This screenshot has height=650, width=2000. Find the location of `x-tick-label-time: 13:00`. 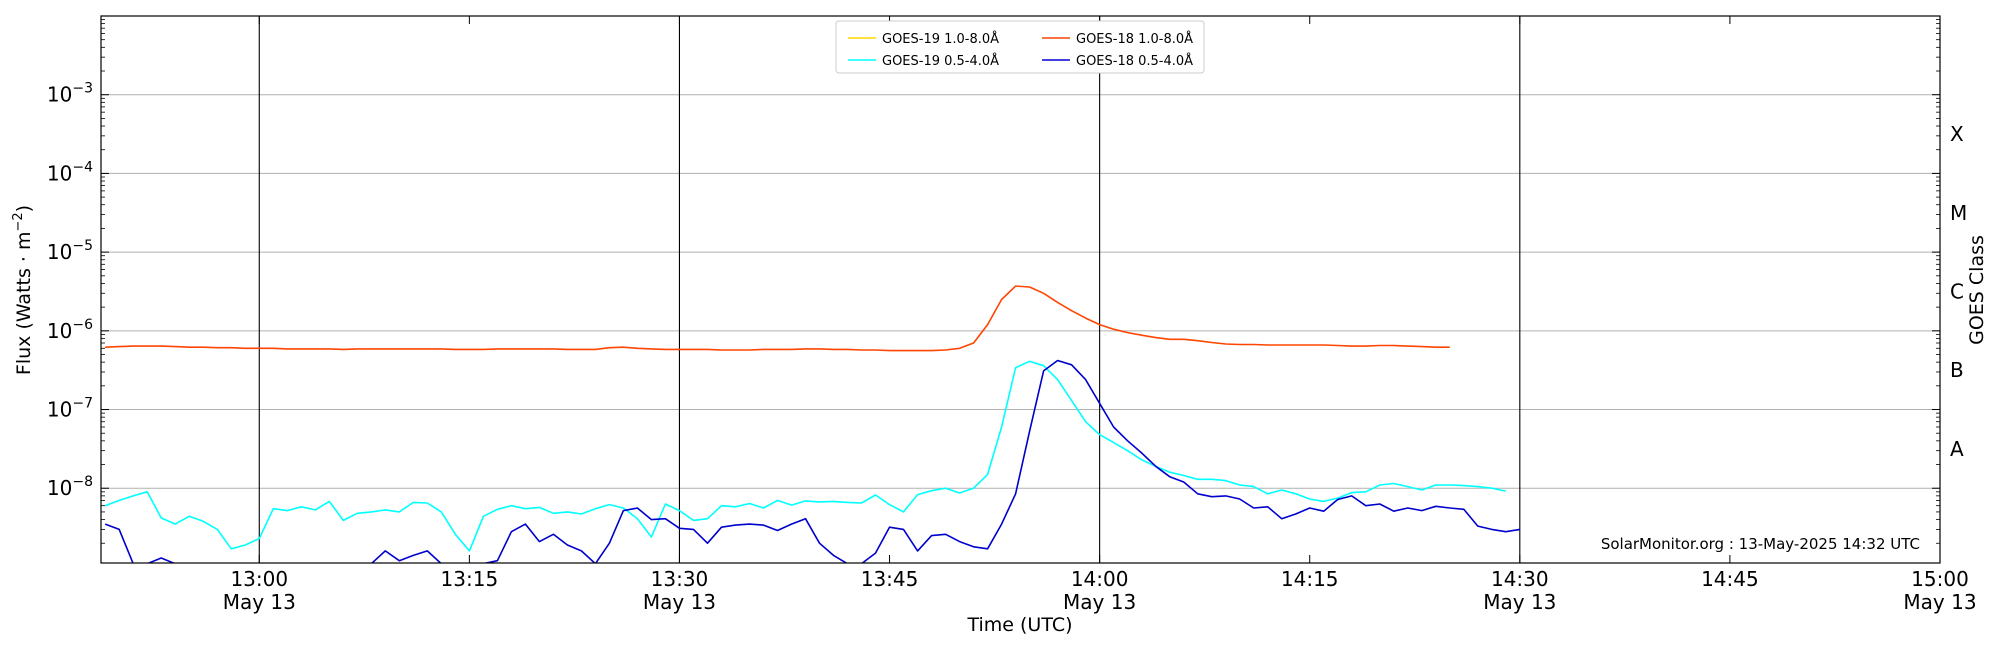

x-tick-label-time: 13:00 is located at coordinates (259, 579).